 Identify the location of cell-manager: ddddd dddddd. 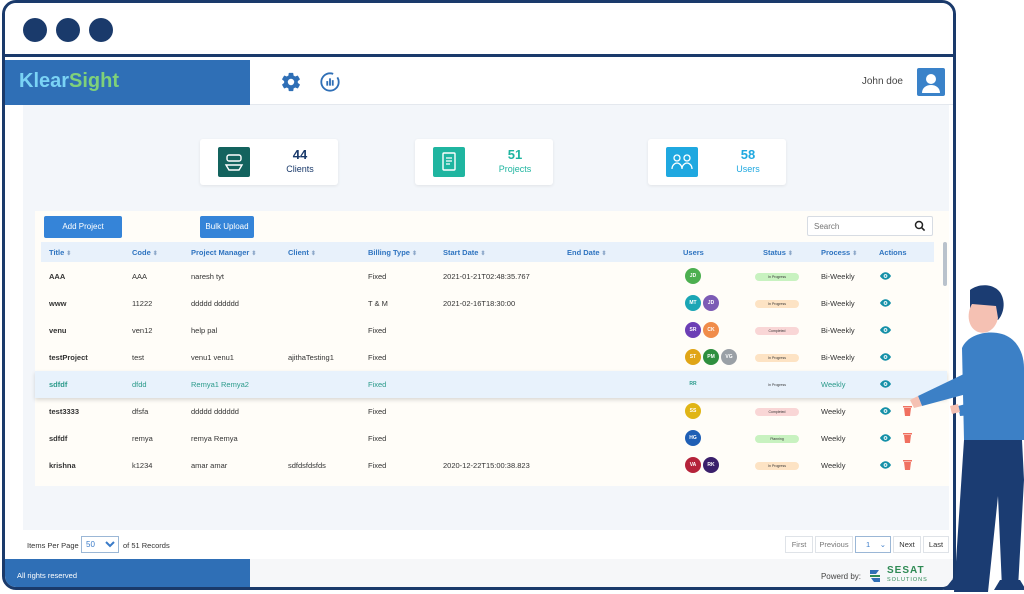
(215, 411).